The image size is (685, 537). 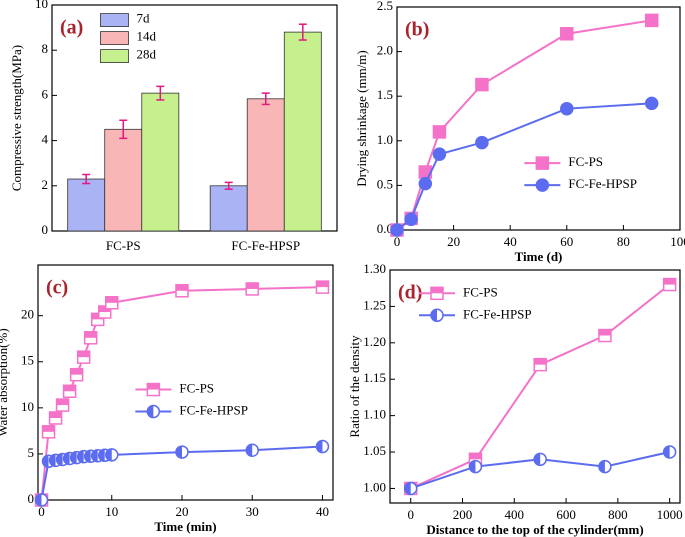 I want to click on y-axis-label: Ratio of the density, so click(x=354, y=386).